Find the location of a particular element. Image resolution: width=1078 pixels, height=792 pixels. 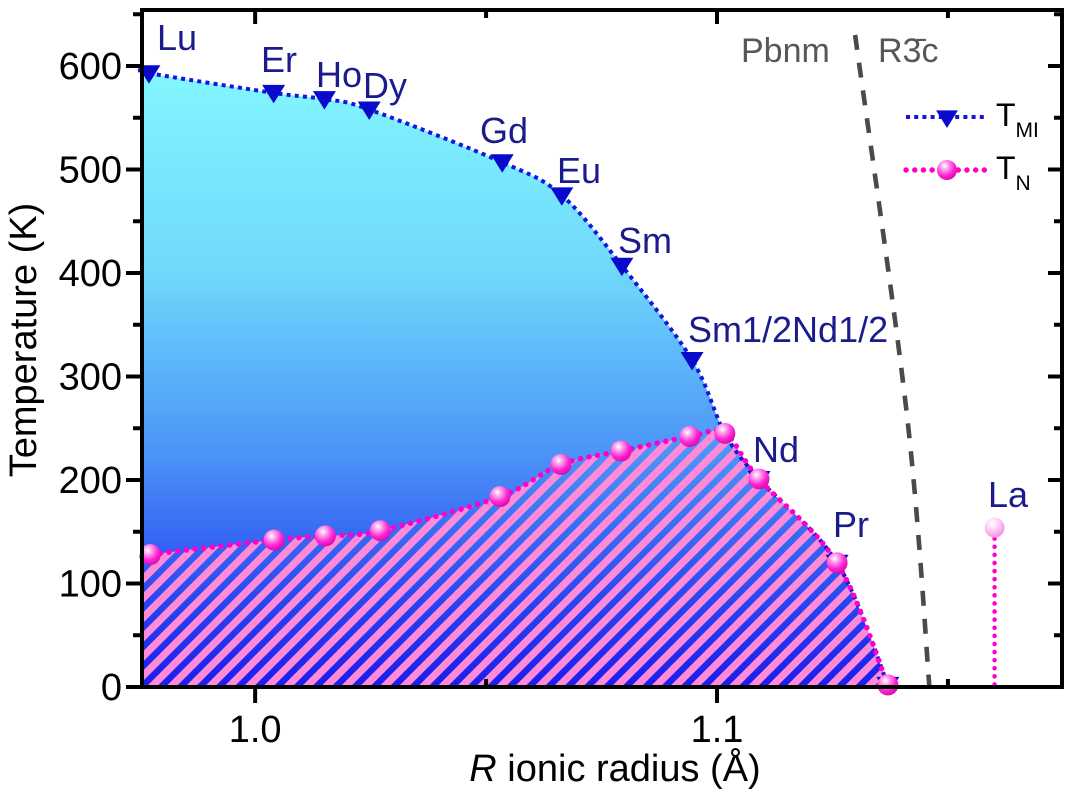

y-tick-label-200: 200 is located at coordinates (90, 481).